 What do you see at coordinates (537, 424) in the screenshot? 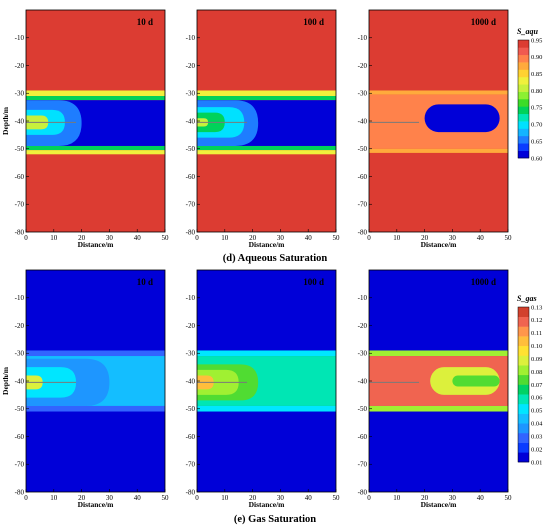
I see `colorbar-tick-label: 0.04` at bounding box center [537, 424].